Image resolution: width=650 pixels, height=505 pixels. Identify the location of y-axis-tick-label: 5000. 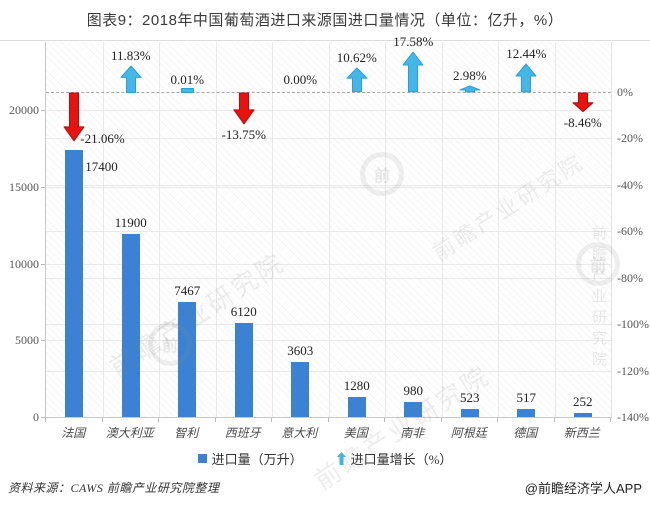
(27, 340).